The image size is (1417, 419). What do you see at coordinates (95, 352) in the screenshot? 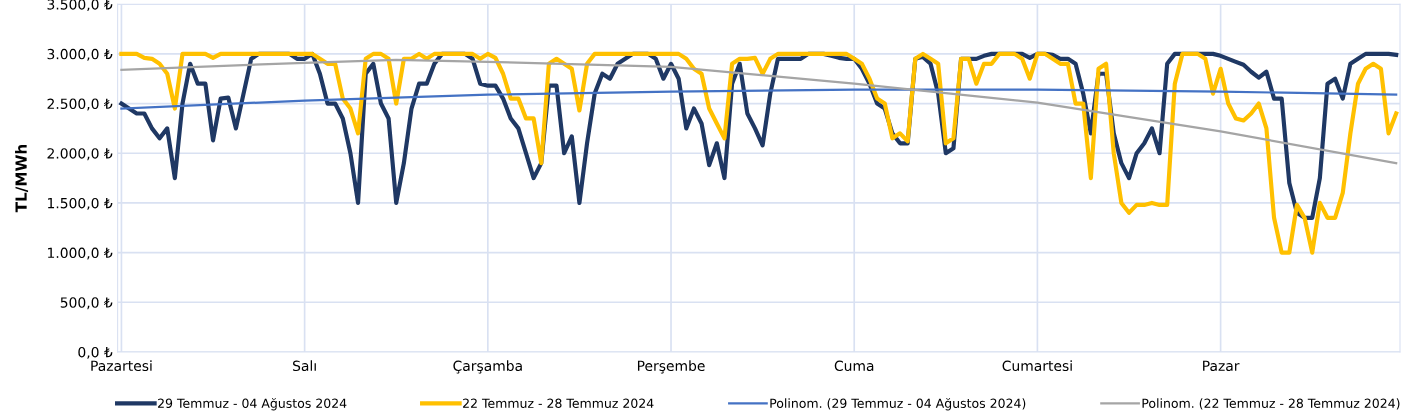
I see `y-tick-label: 0,0 ₺` at bounding box center [95, 352].